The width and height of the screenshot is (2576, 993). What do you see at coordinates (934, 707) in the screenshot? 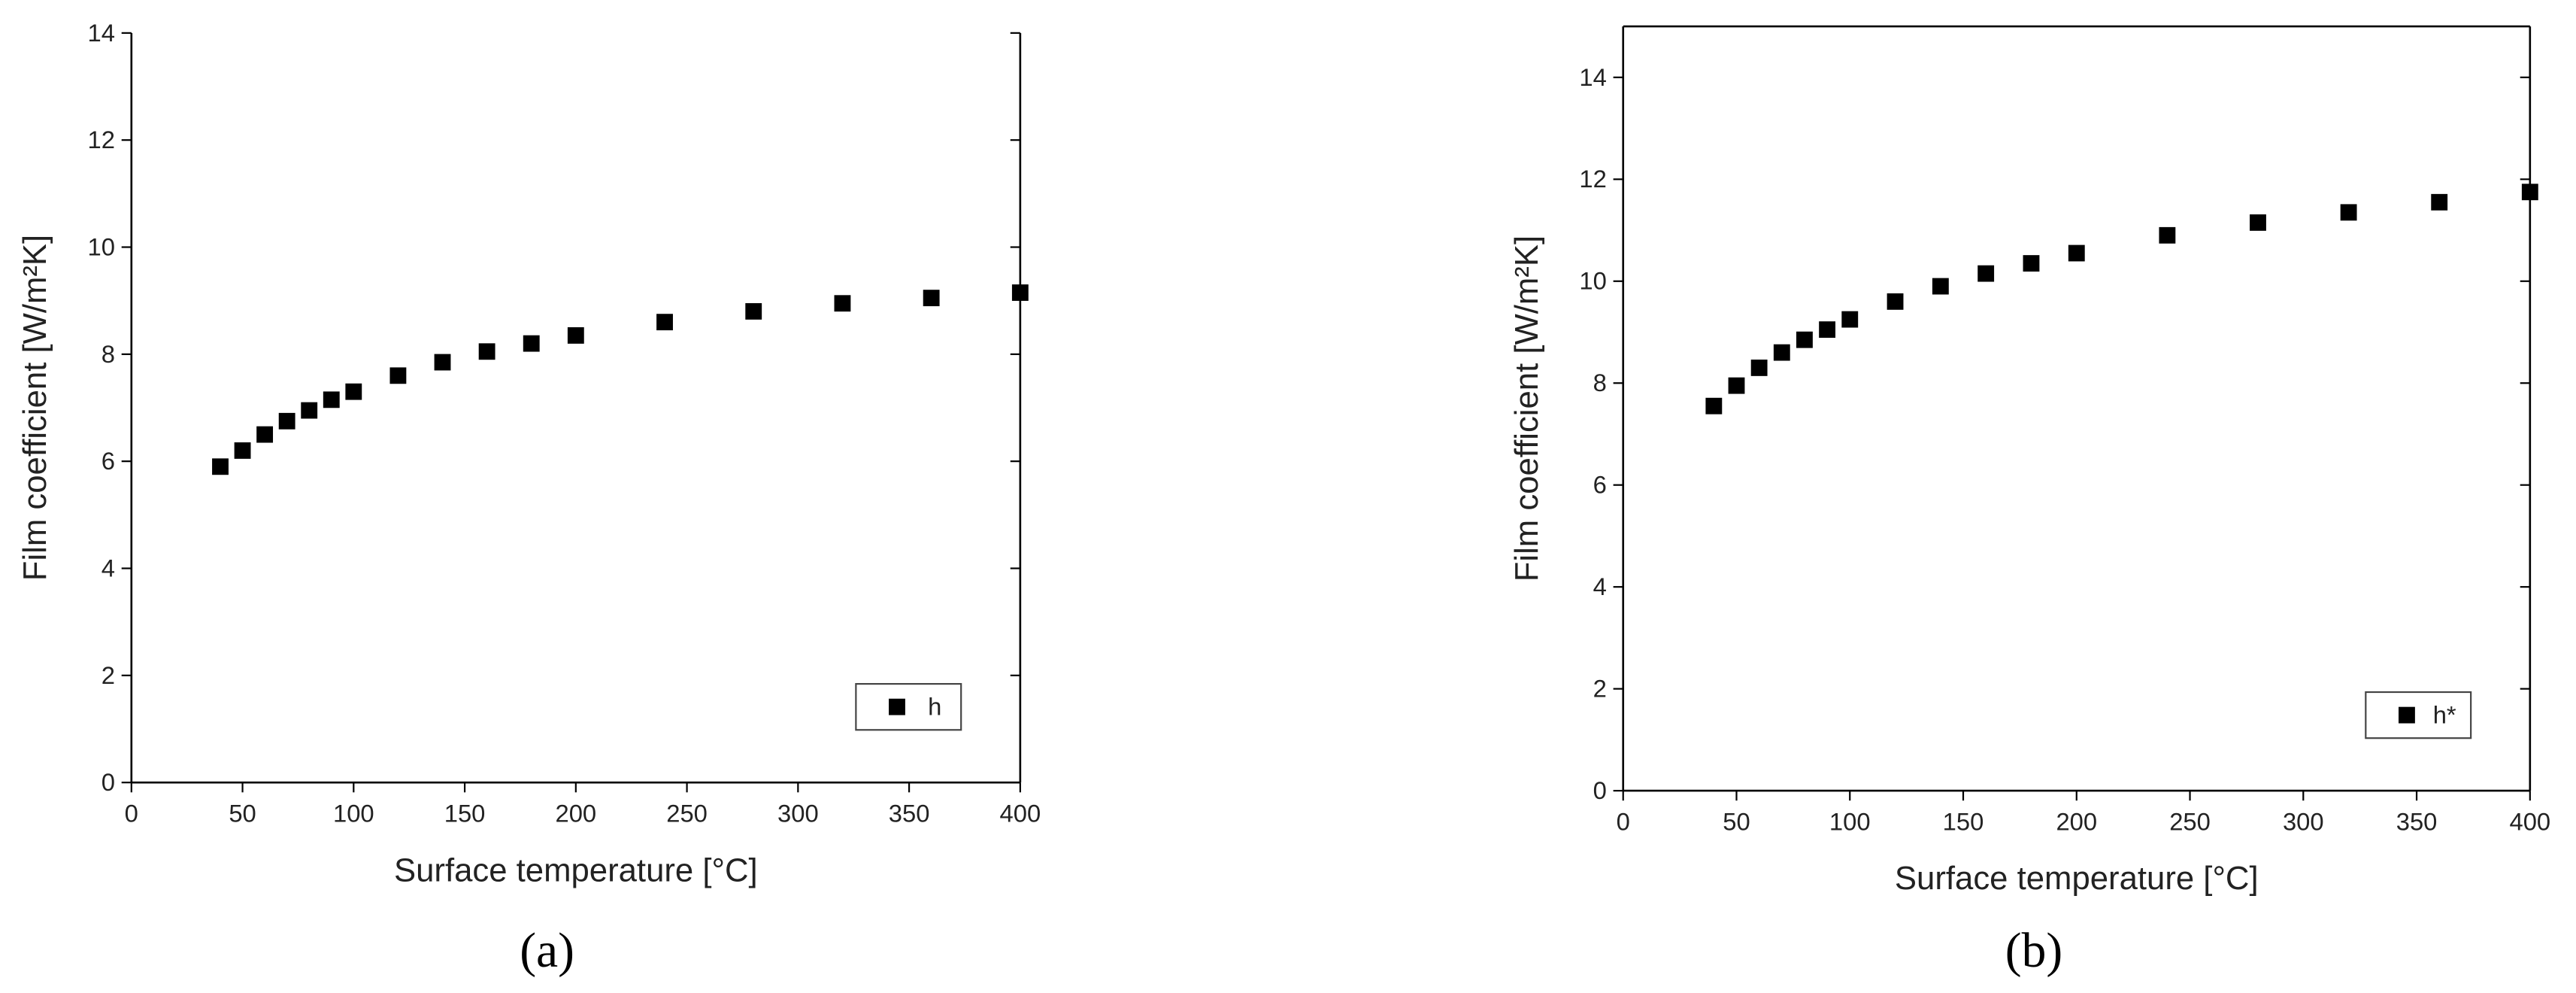
I see `legend-label: h` at bounding box center [934, 707].